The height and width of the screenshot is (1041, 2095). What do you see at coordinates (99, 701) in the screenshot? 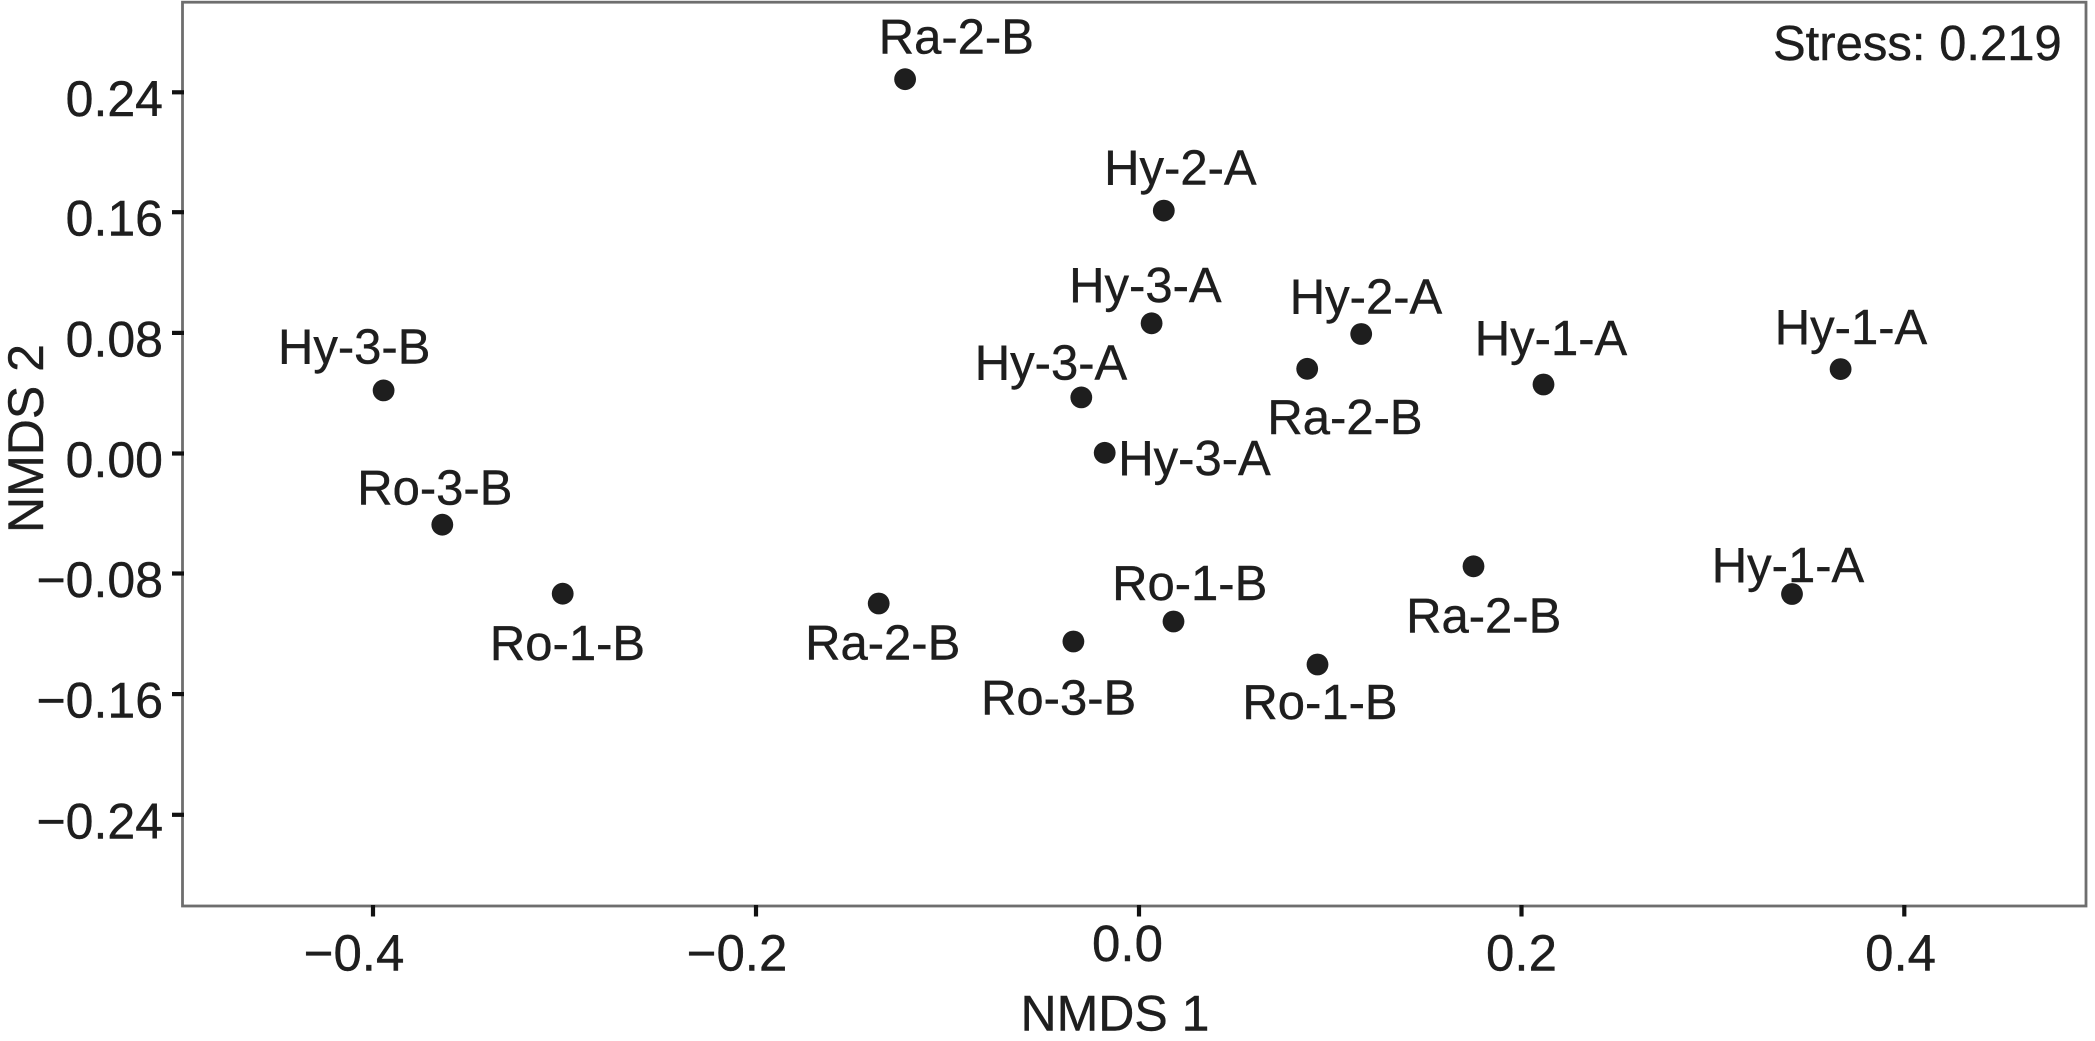
I see `svg-text: −0.16` at bounding box center [99, 701].